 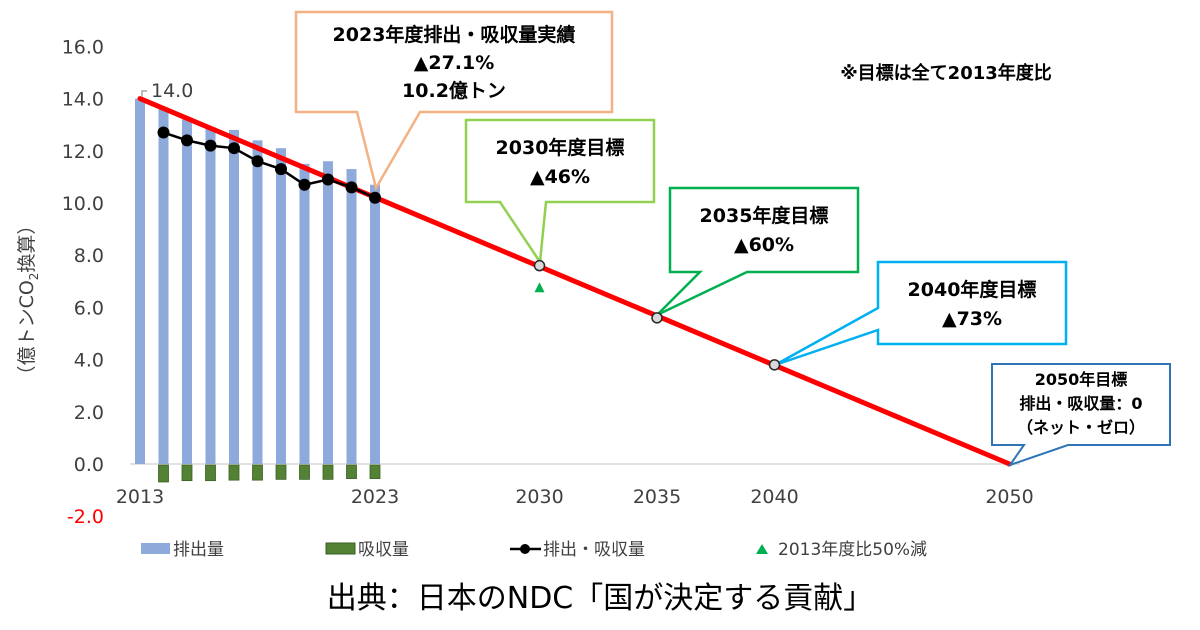 I want to click on y-axis-ticks: 16.0 14.0 12.0 10.0 8.0 6.0 4.0 2.0 0.0 -2.0, so click(x=83, y=282).